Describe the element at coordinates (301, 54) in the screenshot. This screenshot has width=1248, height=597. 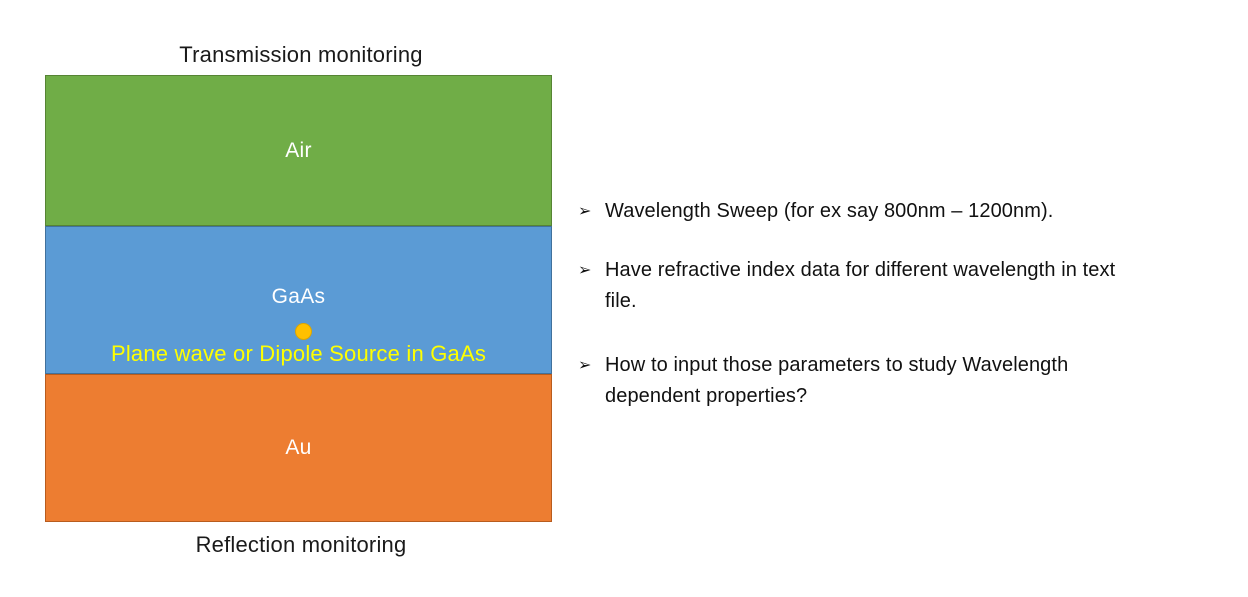
I see `transmission-monitoring-label: Transmission monitoring` at that location.